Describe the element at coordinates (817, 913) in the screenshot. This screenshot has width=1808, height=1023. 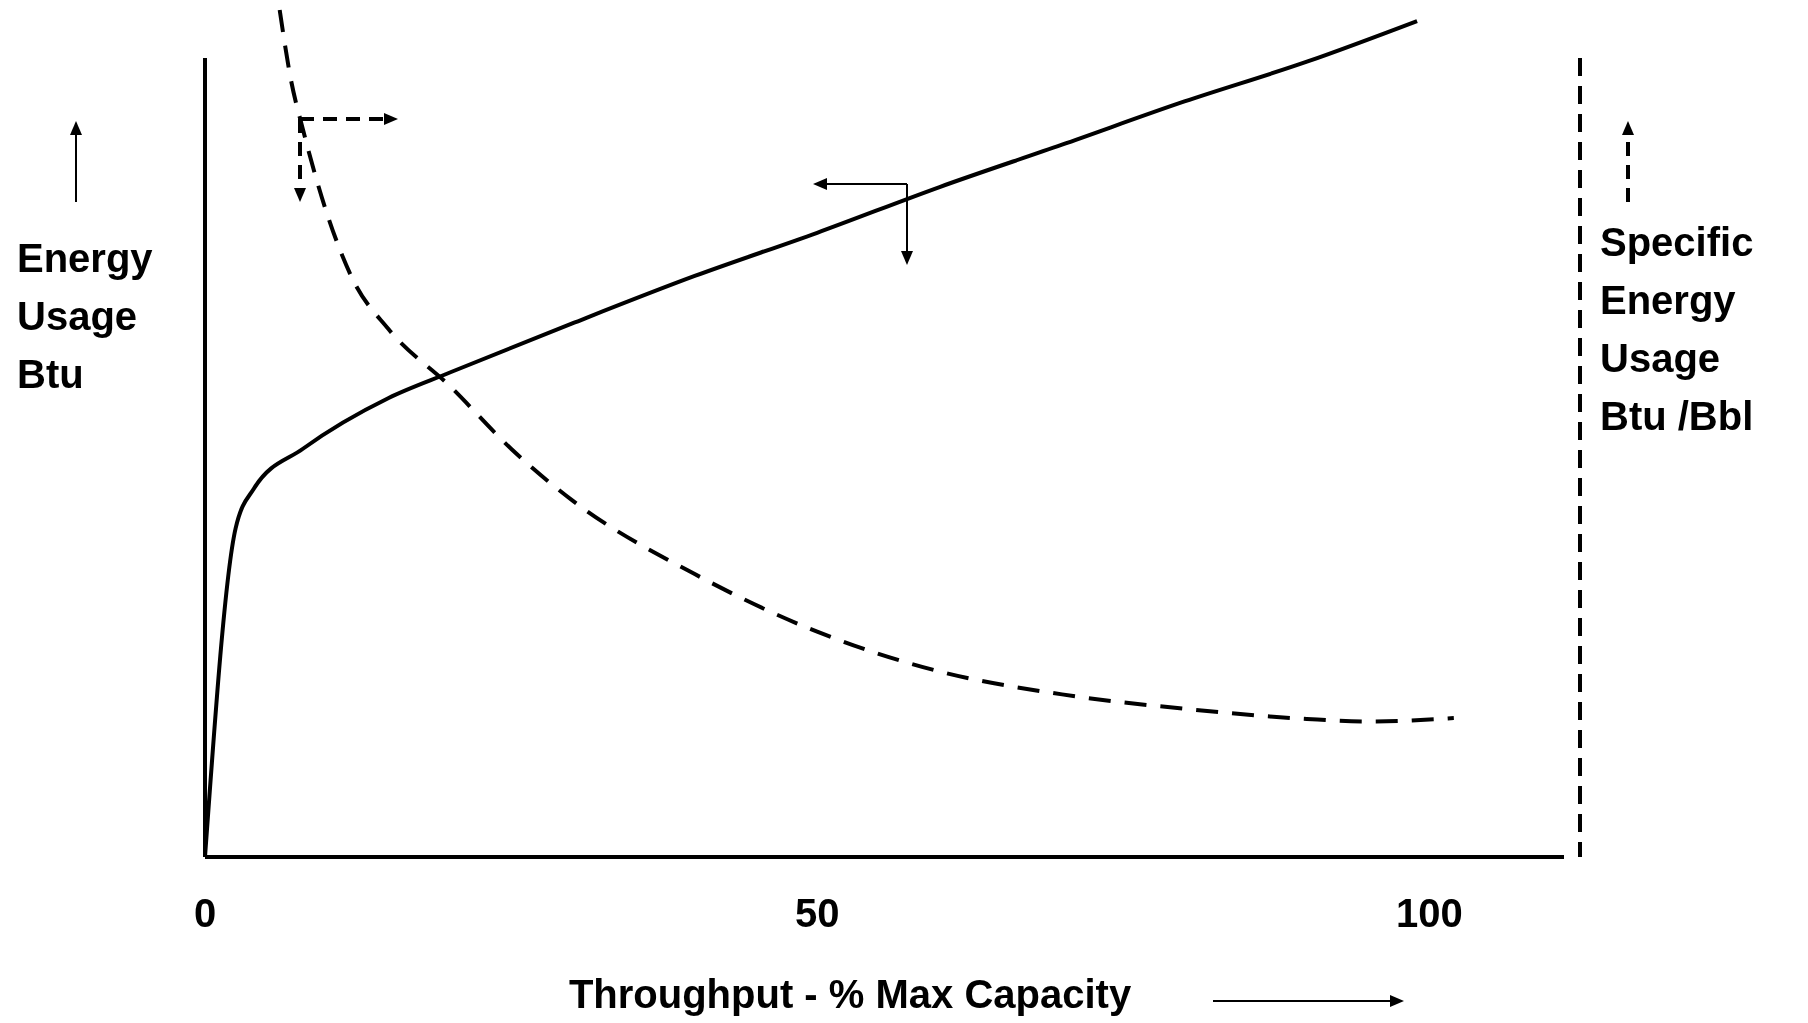
I see `x-tick-label: 50` at that location.